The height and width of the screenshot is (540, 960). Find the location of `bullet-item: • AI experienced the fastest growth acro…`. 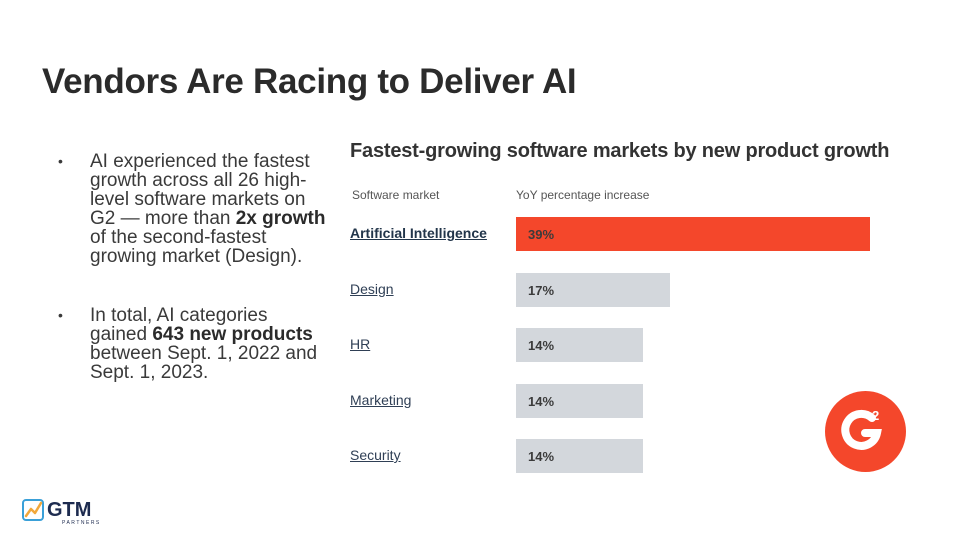

bullet-item: • AI experienced the fastest growth acro… is located at coordinates (192, 209).